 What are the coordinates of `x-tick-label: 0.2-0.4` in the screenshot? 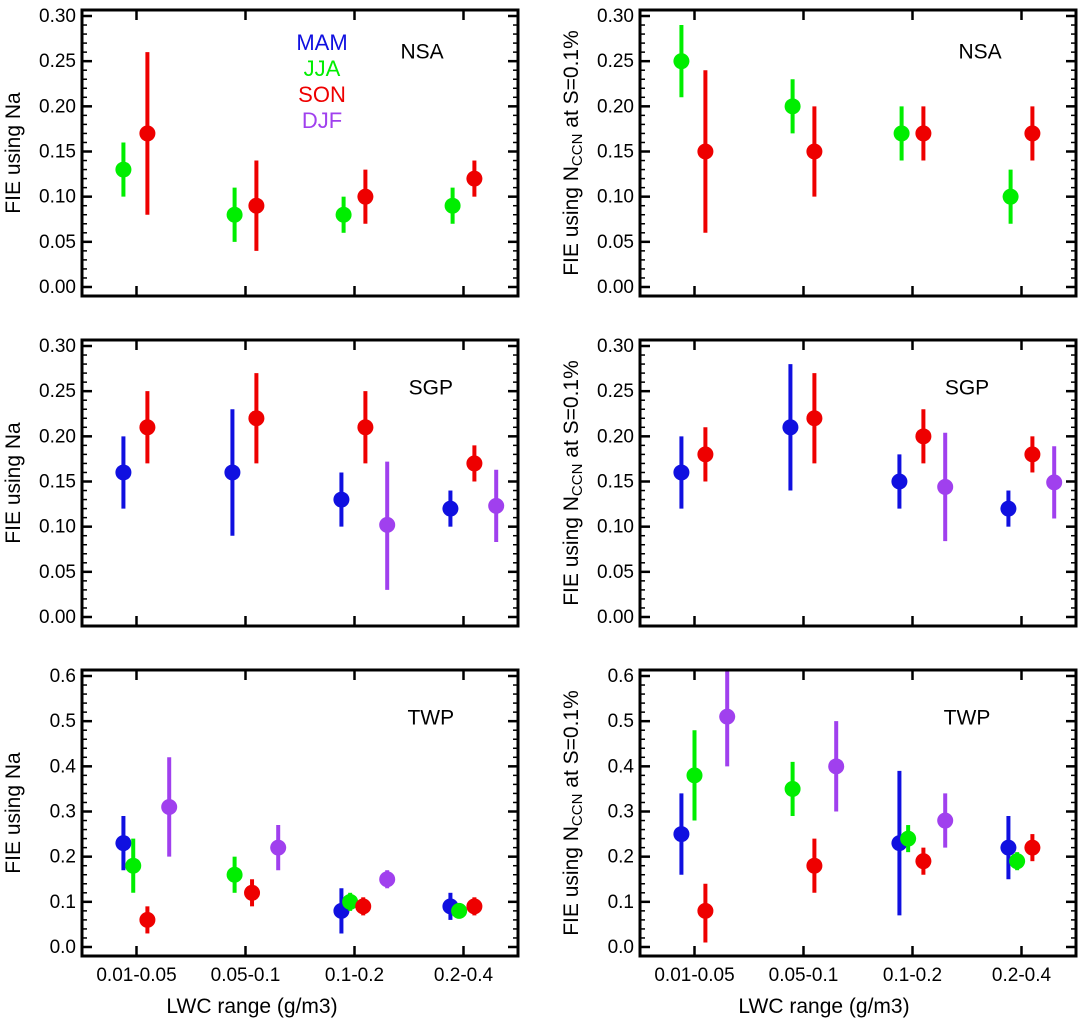 It's located at (1022, 975).